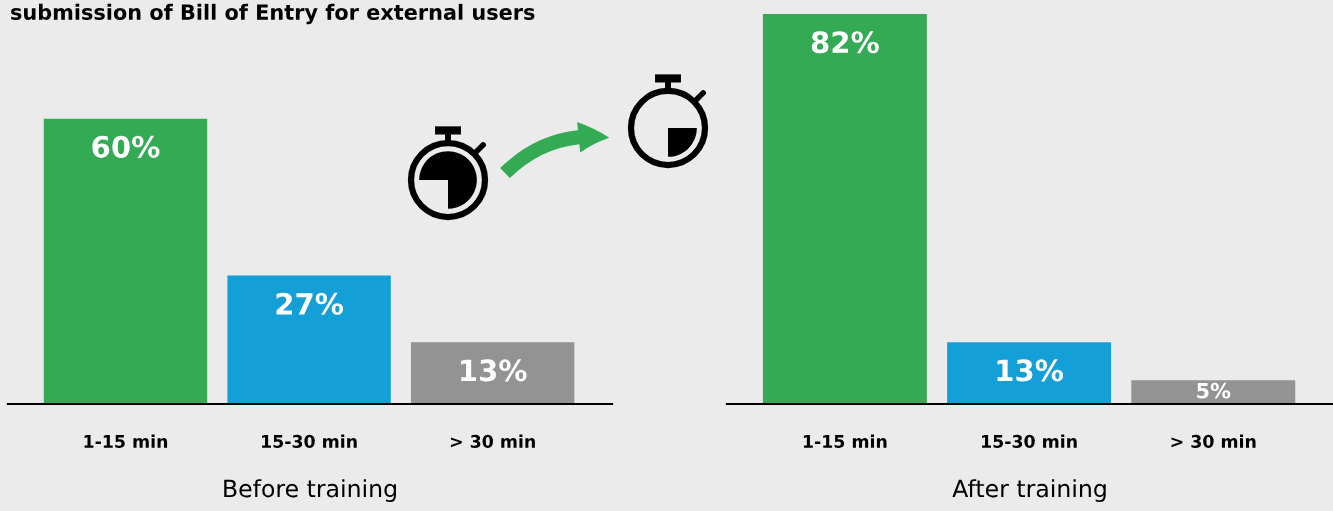  What do you see at coordinates (126, 146) in the screenshot?
I see `data-label: 60%` at bounding box center [126, 146].